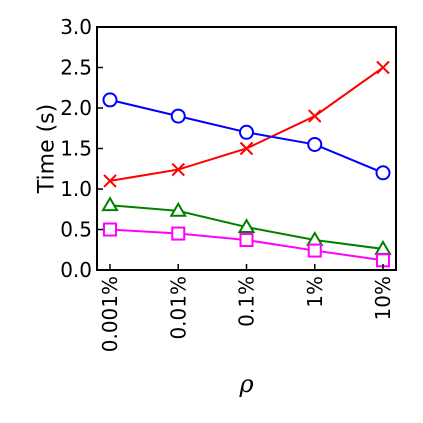  What do you see at coordinates (47, 149) in the screenshot?
I see `y-axis-title: Time (s)` at bounding box center [47, 149].